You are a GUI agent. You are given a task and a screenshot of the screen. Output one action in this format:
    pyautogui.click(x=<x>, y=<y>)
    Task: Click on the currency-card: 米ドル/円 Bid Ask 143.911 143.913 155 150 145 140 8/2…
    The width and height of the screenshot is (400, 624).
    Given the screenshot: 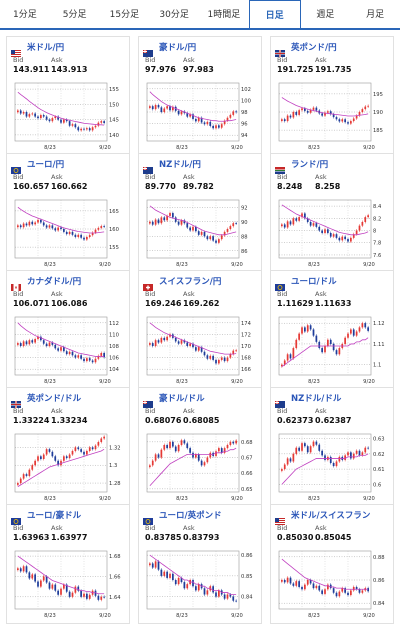 What is the action you would take?
    pyautogui.click(x=68, y=96)
    